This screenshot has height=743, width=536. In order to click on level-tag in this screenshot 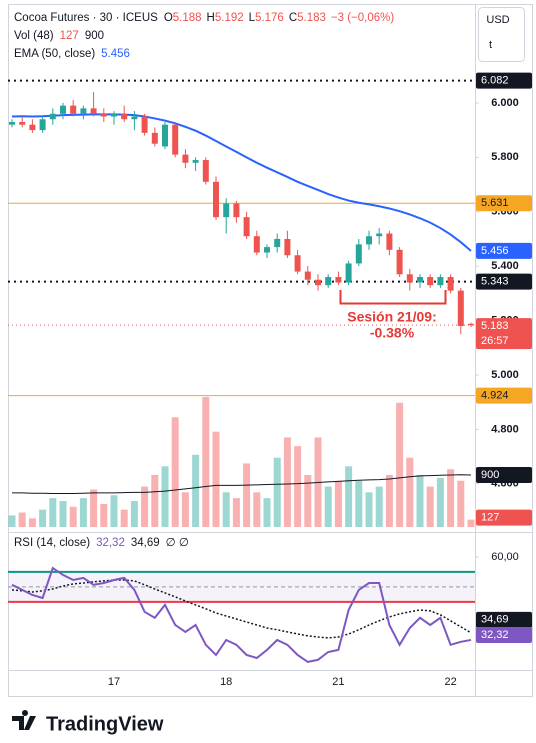, I will do `click(504, 395)`.